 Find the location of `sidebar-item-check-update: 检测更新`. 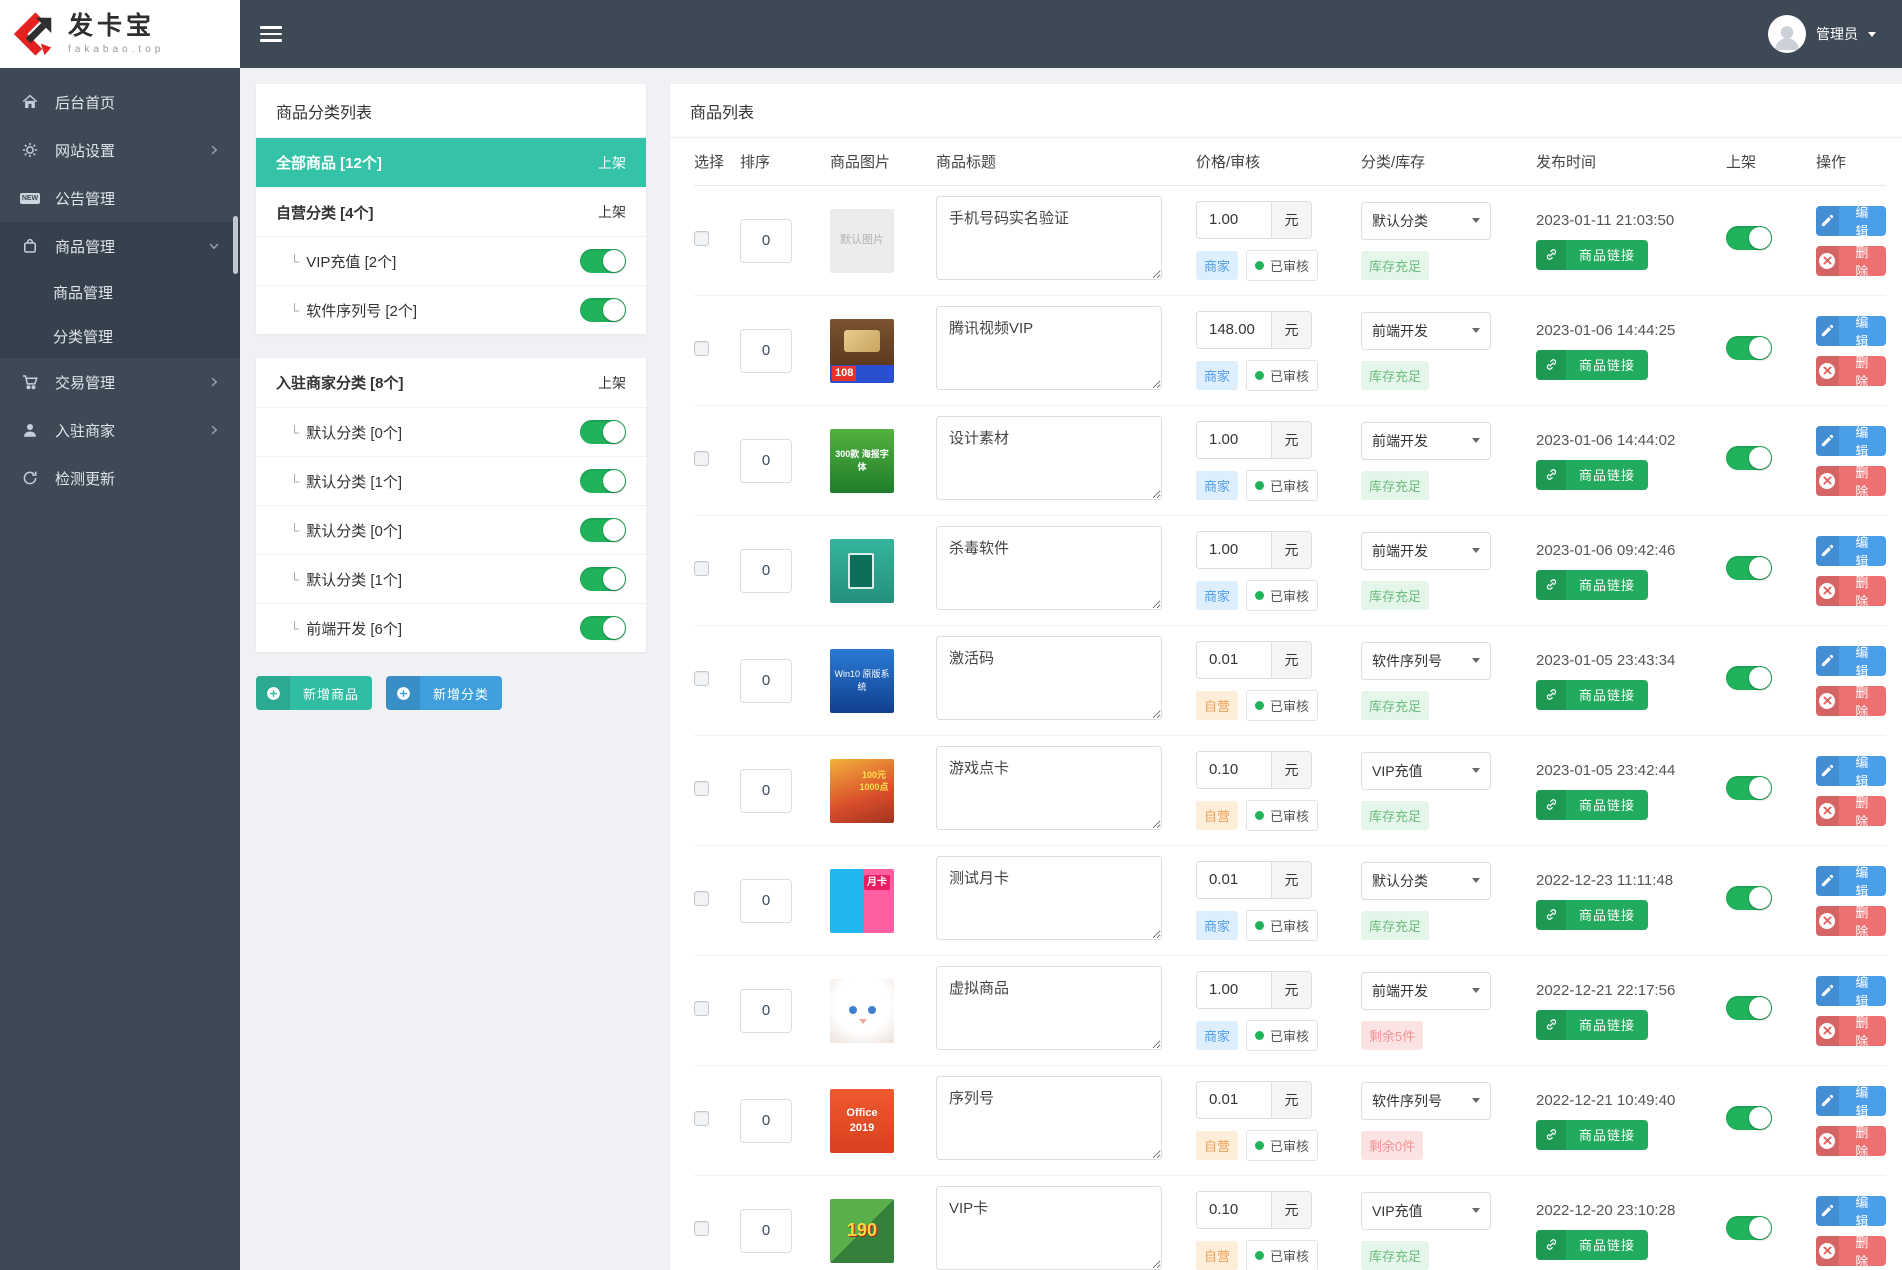

sidebar-item-check-update: 检测更新 is located at coordinates (120, 478).